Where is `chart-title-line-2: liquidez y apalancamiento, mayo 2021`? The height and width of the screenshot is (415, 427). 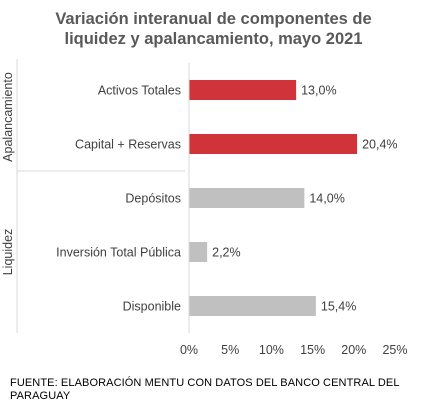
chart-title-line-2: liquidez y apalancamiento, mayo 2021 is located at coordinates (213, 39).